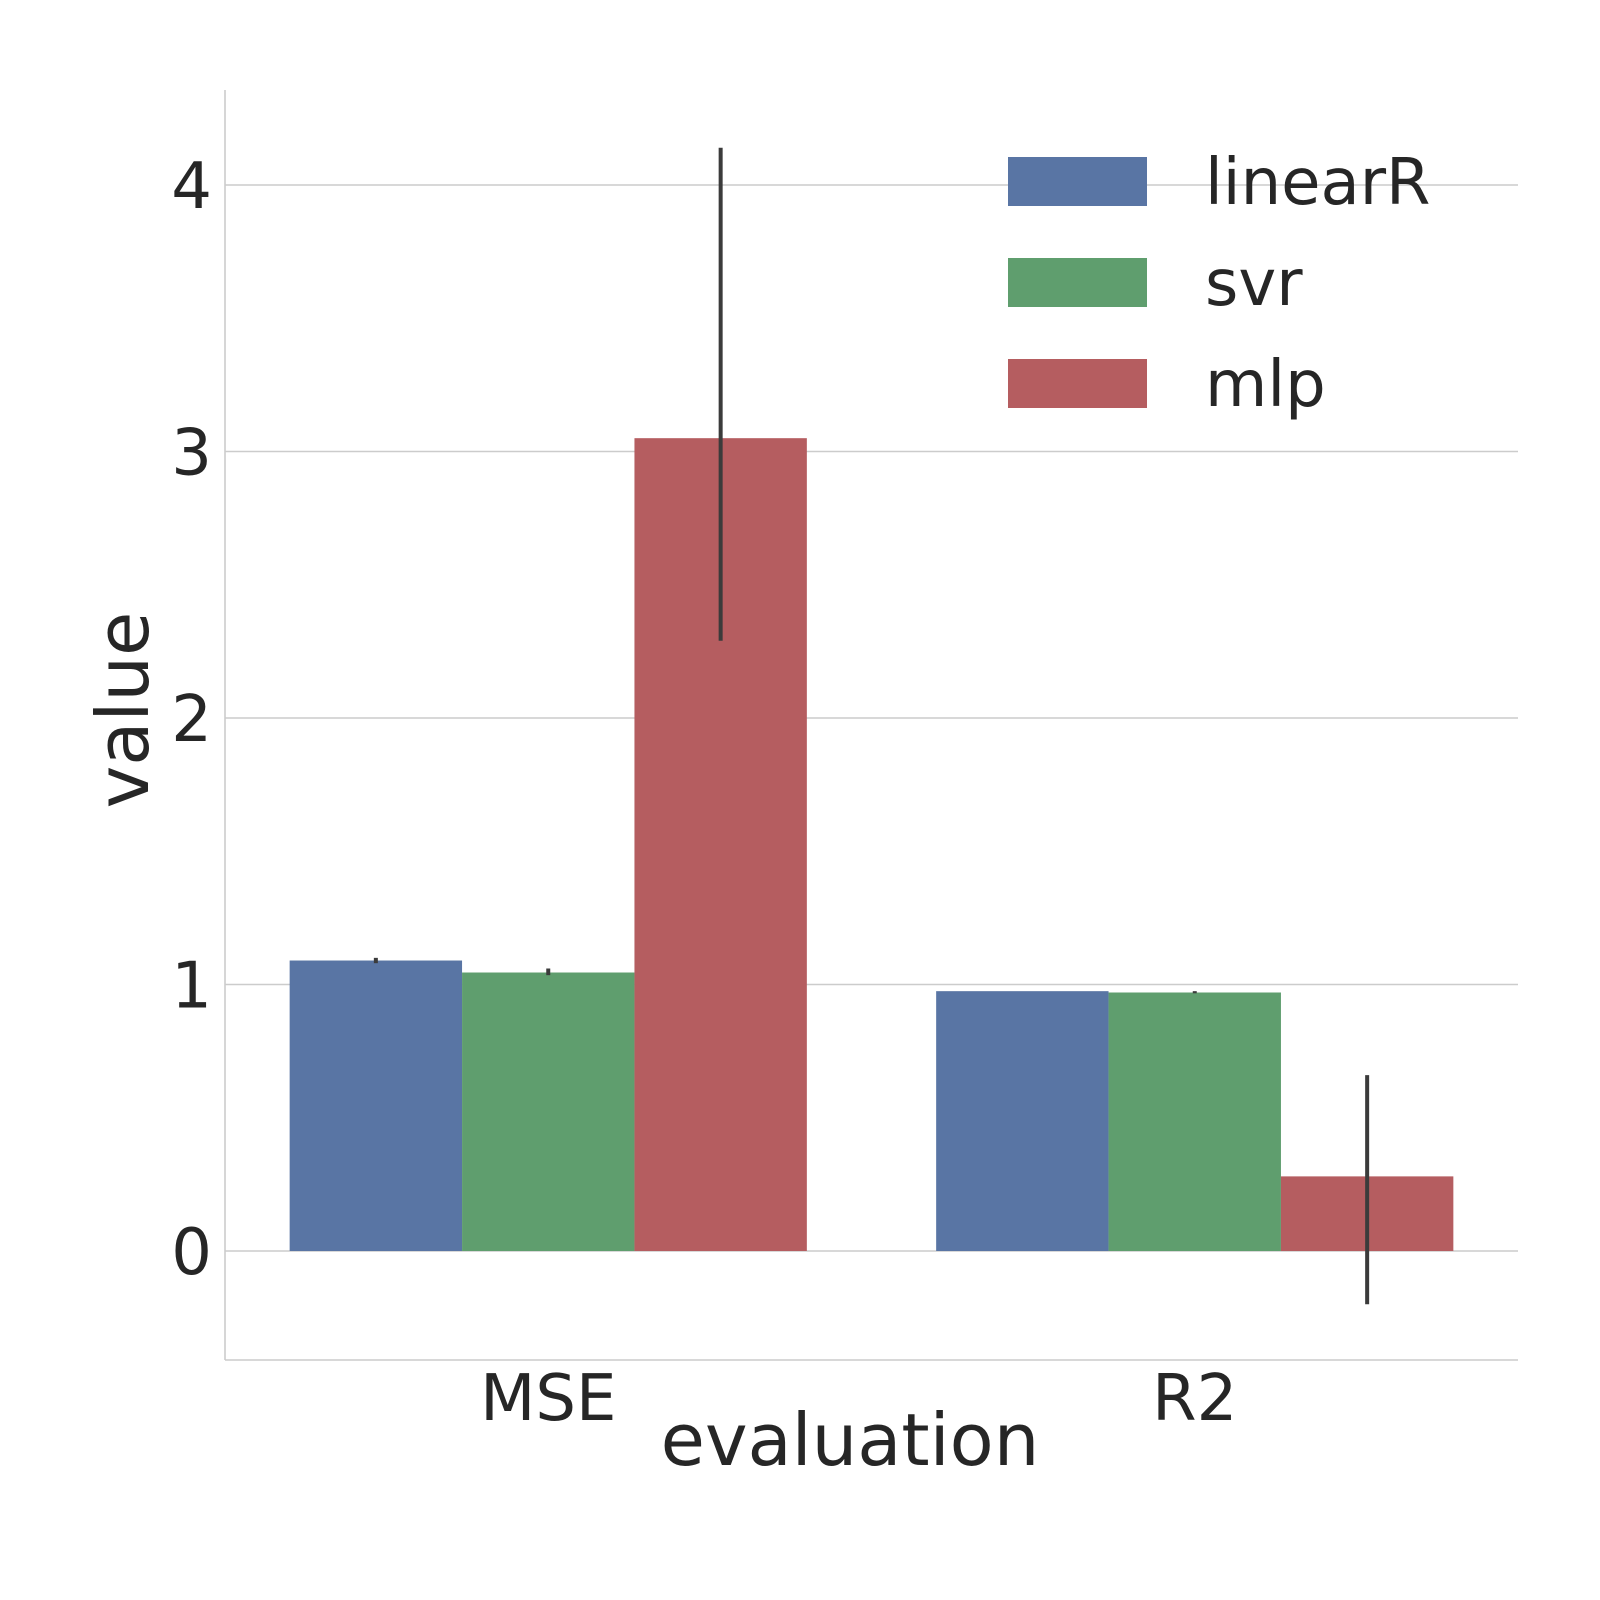 This screenshot has height=1600, width=1600. Describe the element at coordinates (548, 1399) in the screenshot. I see `x-tick-label: MSE` at that location.